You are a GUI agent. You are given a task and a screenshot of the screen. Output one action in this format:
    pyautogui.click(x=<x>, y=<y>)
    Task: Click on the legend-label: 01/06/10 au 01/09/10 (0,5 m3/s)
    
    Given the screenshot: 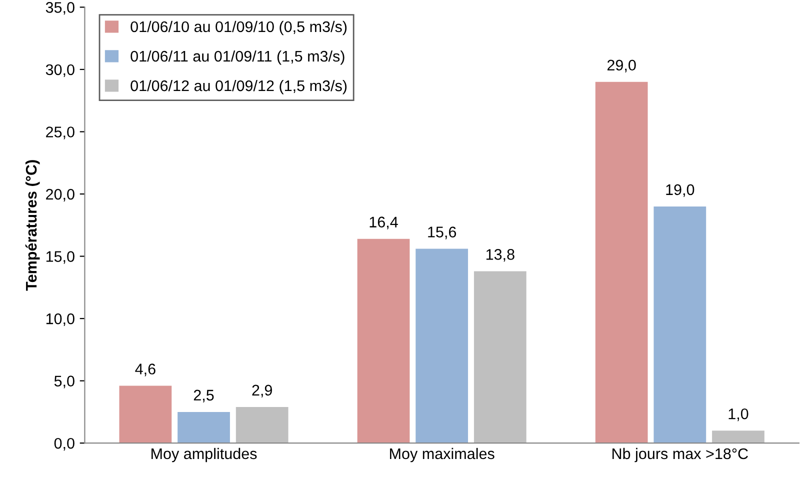 What is the action you would take?
    pyautogui.click(x=238, y=28)
    